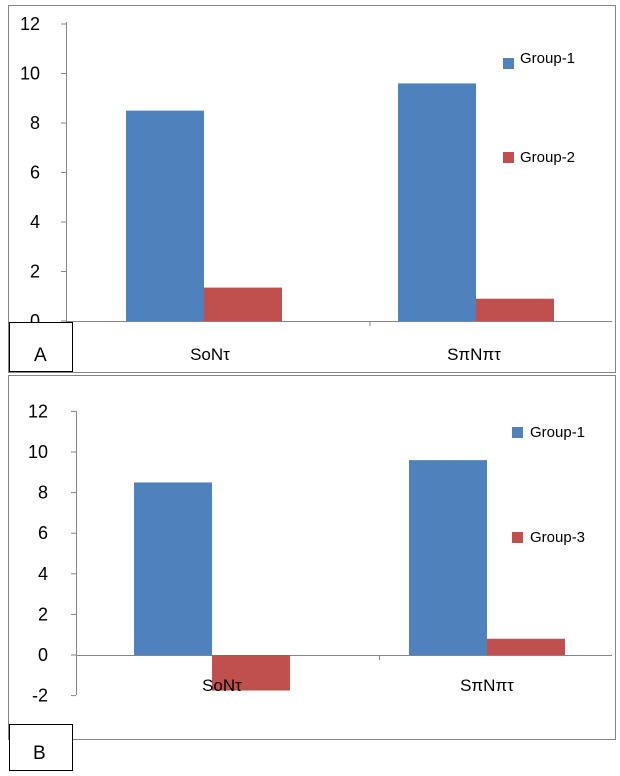 Image resolution: width=620 pixels, height=776 pixels. What do you see at coordinates (557, 537) in the screenshot?
I see `panel-b-legend-label-1: Group-3` at bounding box center [557, 537].